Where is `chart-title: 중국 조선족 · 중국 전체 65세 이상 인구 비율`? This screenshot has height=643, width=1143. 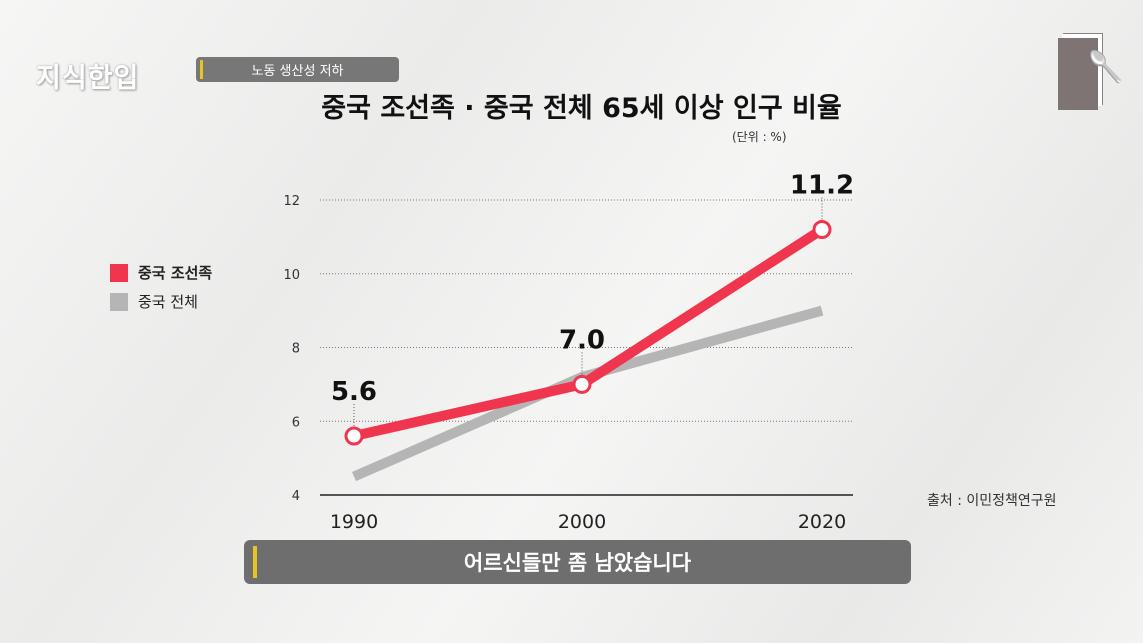
chart-title: 중국 조선족 · 중국 전체 65세 이상 인구 비율 is located at coordinates (581, 108).